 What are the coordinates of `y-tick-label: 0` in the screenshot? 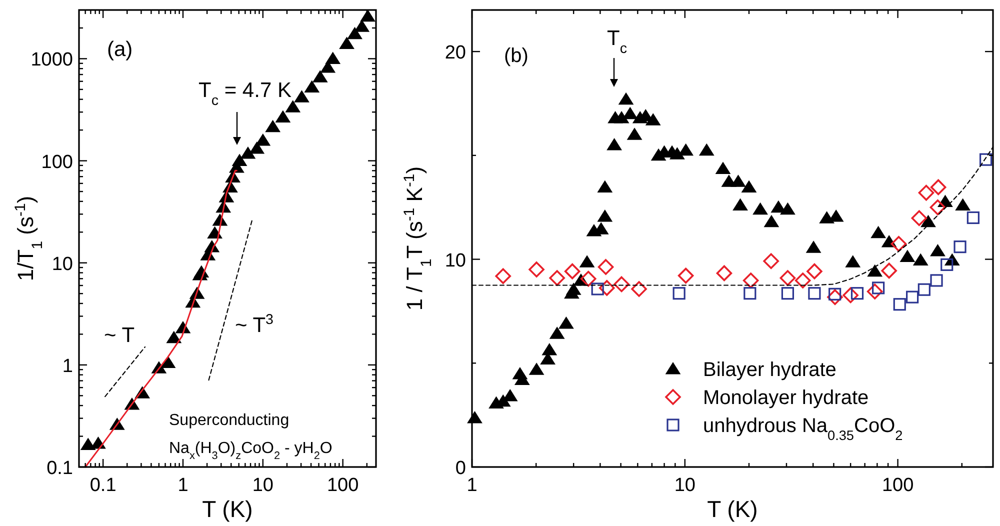 It's located at (460, 468).